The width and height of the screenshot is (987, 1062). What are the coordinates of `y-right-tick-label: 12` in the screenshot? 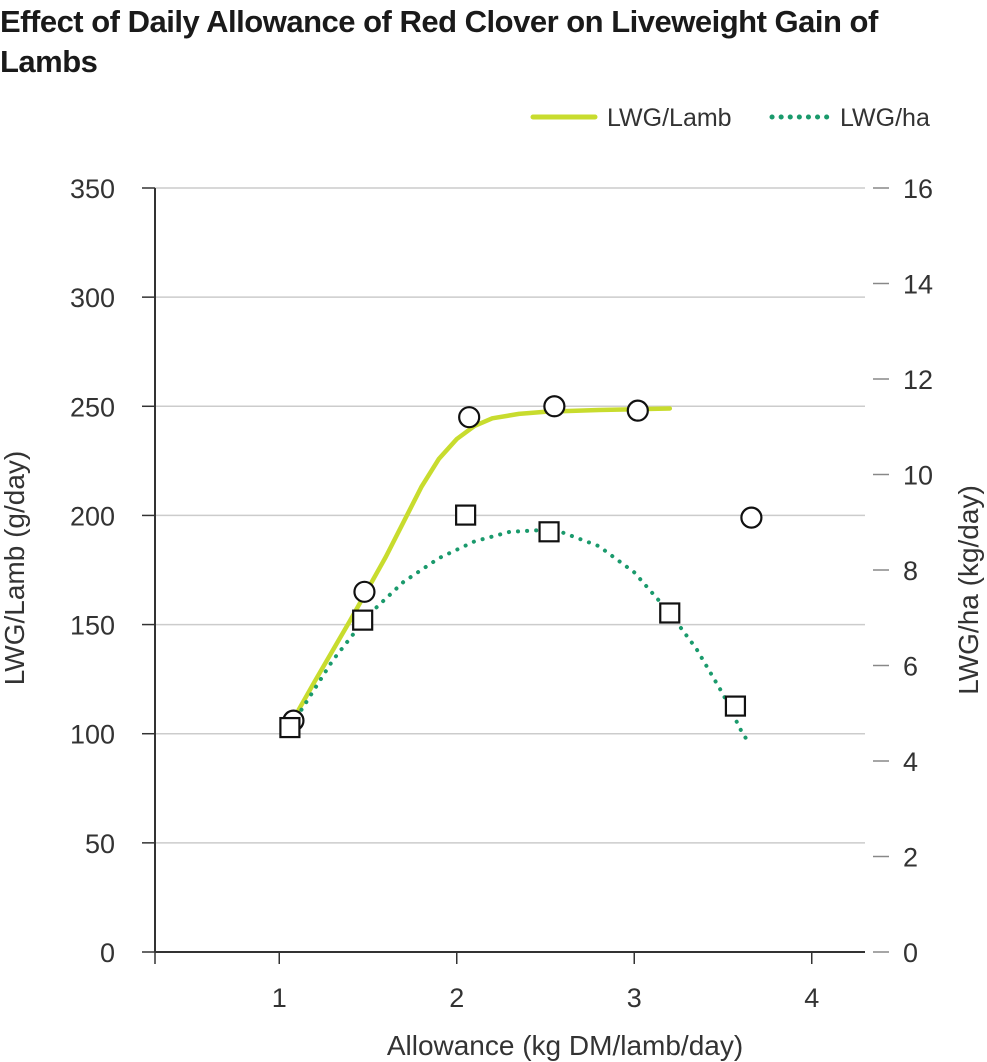 It's located at (918, 380).